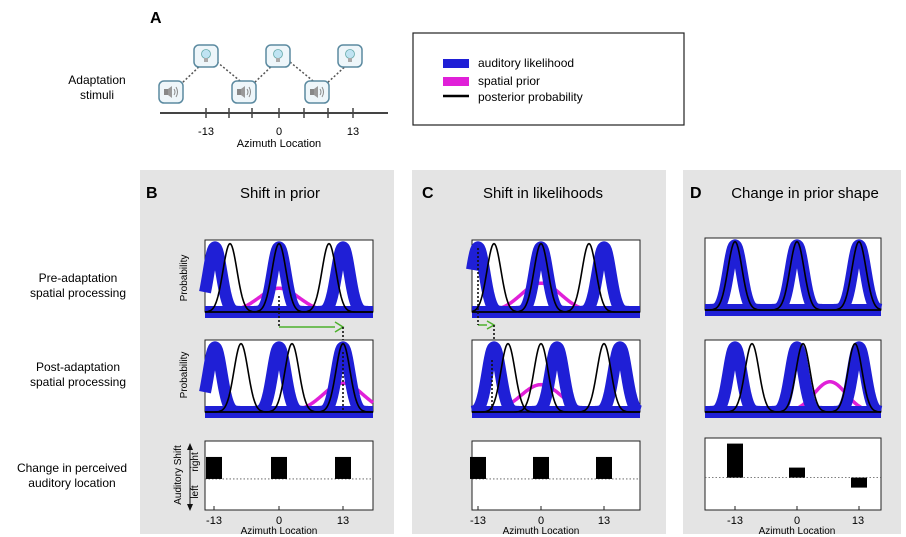 The height and width of the screenshot is (537, 906). What do you see at coordinates (214, 521) in the screenshot?
I see `bar-tick-b-neg13: -13` at bounding box center [214, 521].